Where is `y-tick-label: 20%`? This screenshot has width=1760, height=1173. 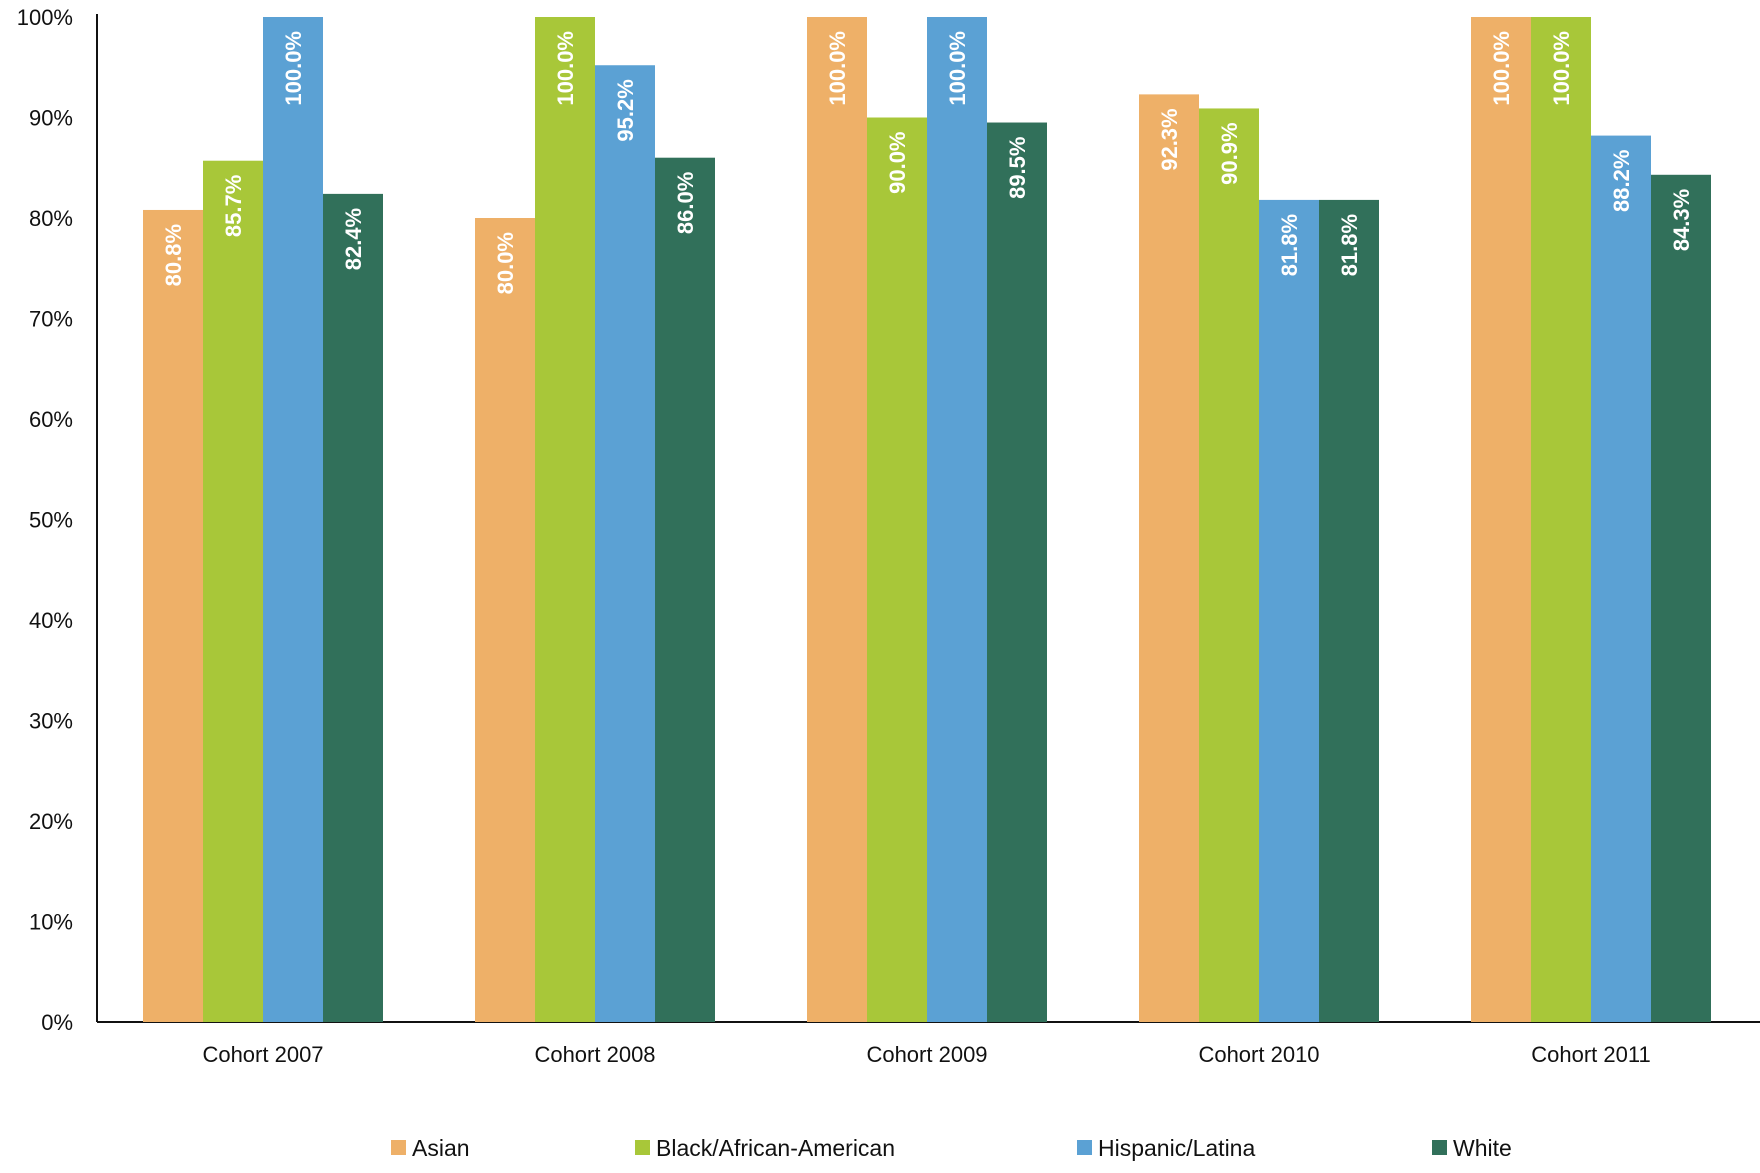 y-tick-label: 20% is located at coordinates (51, 821).